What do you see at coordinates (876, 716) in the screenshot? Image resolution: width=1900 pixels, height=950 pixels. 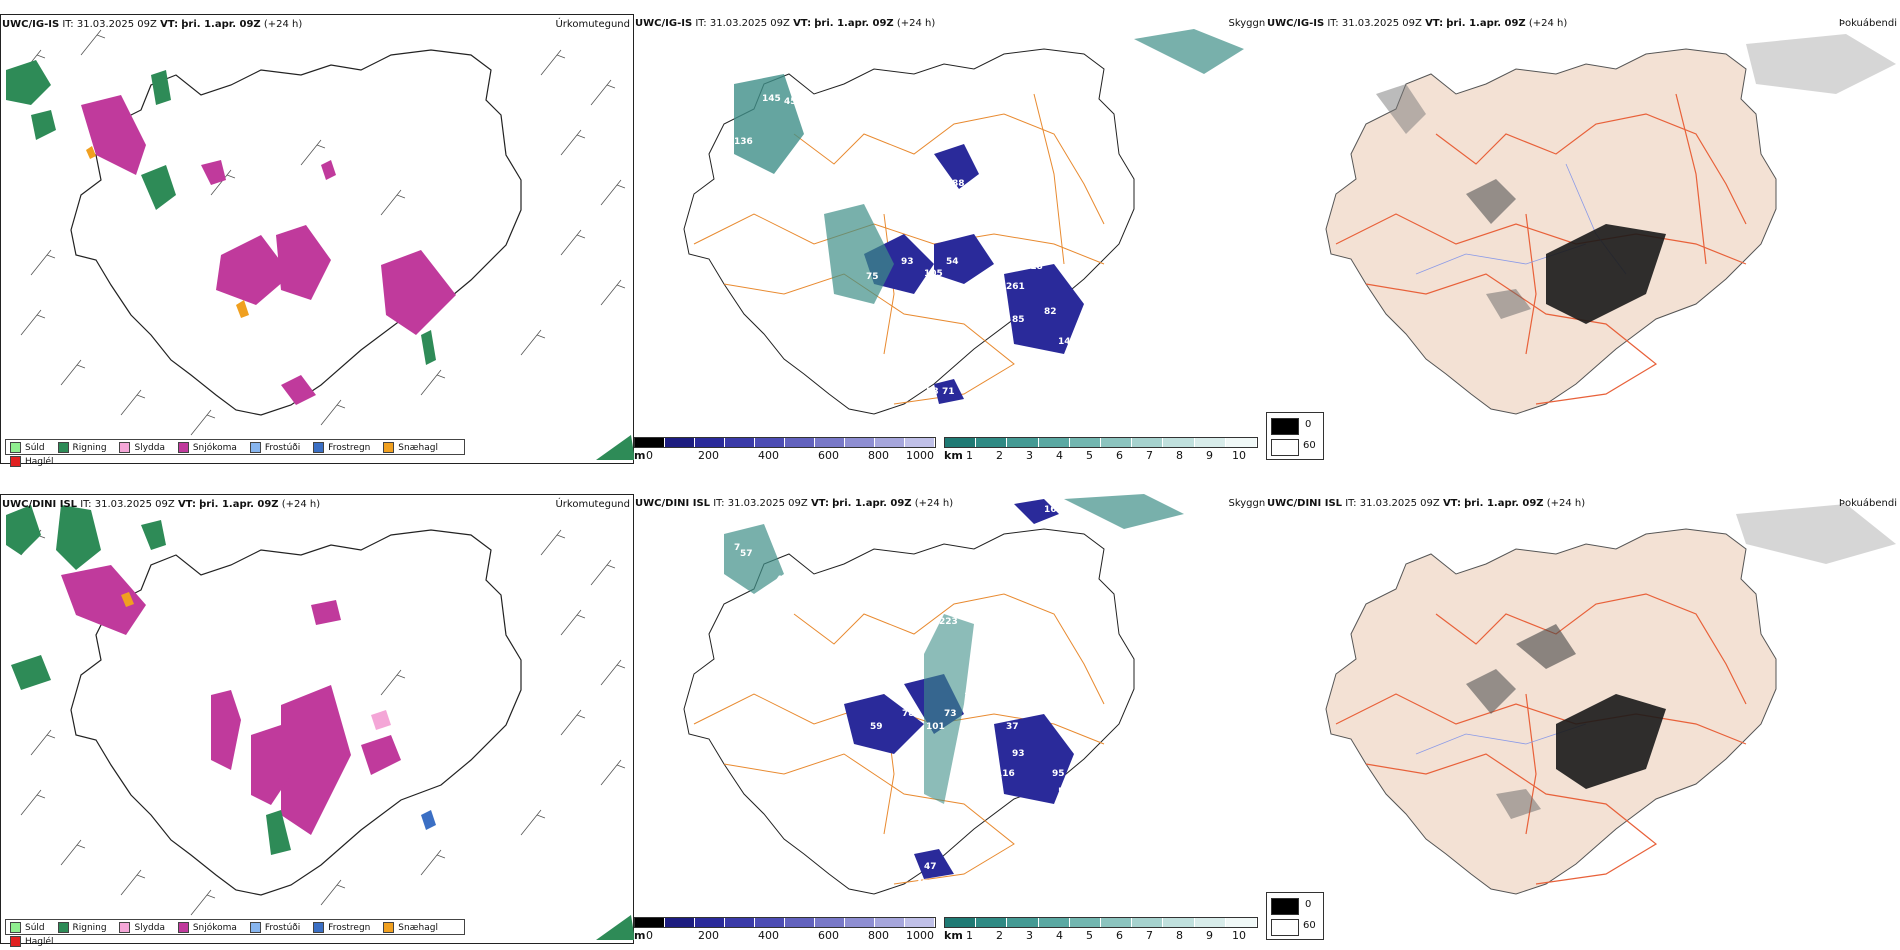 I see `vis-extra-labels-bottom: 7 91 37 54 47` at bounding box center [876, 716].